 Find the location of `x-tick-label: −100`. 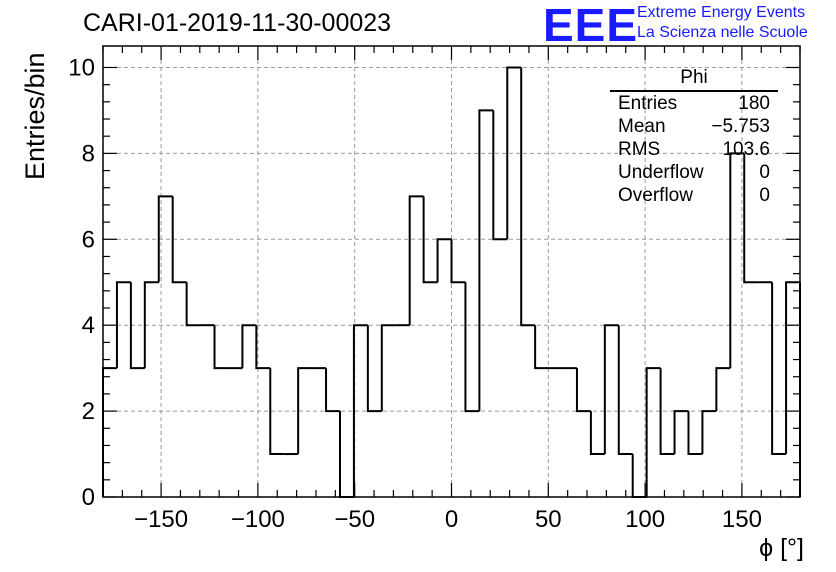

x-tick-label: −100 is located at coordinates (258, 519).